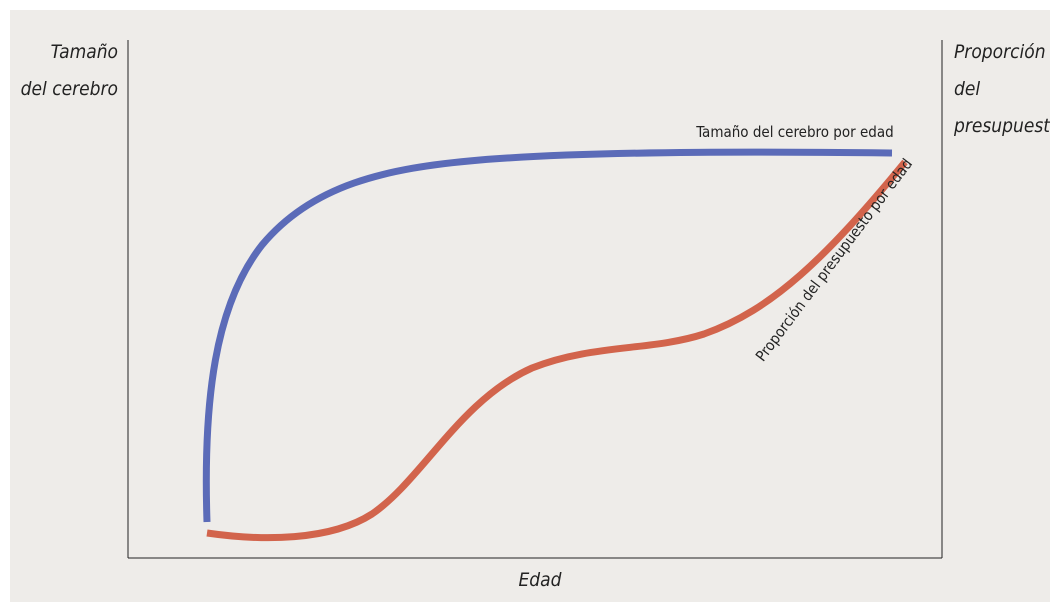  I want to click on left-axis-label: del cerebro, so click(69, 89).